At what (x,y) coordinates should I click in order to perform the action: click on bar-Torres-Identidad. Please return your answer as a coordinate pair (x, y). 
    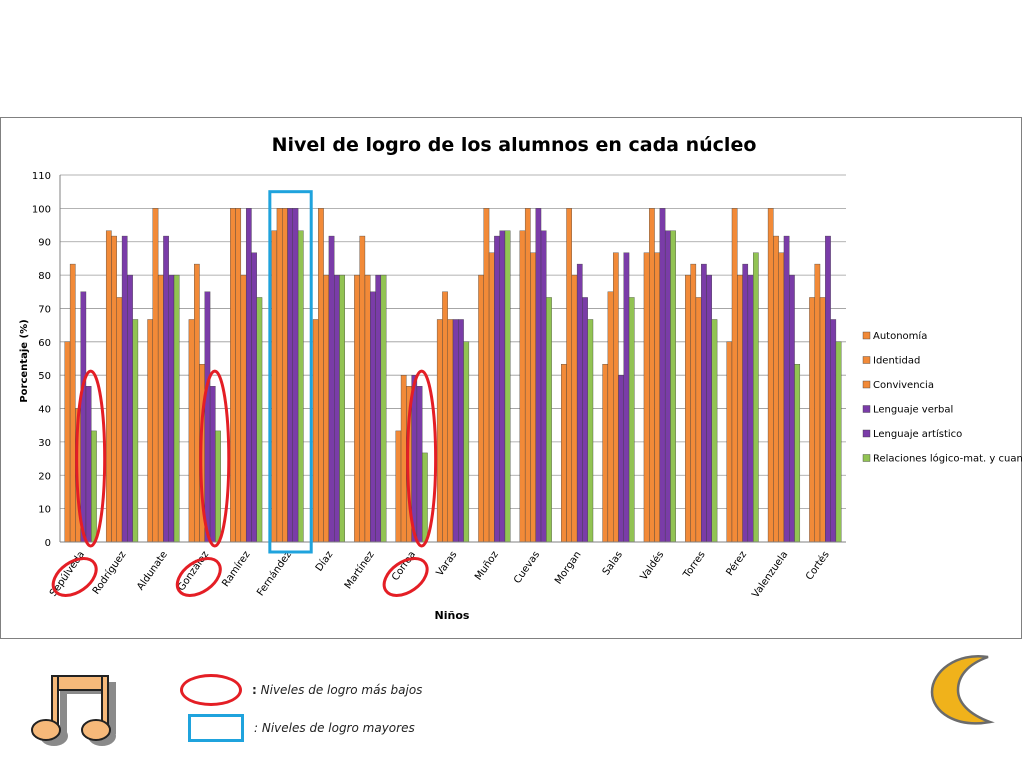
    Looking at the image, I should click on (693, 403).